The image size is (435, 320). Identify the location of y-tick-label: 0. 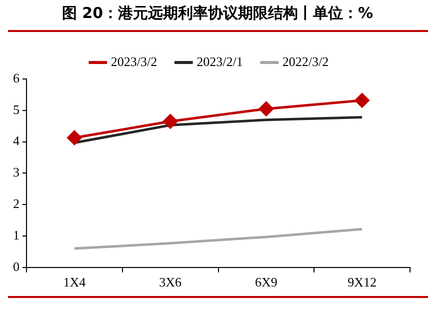
(16, 266).